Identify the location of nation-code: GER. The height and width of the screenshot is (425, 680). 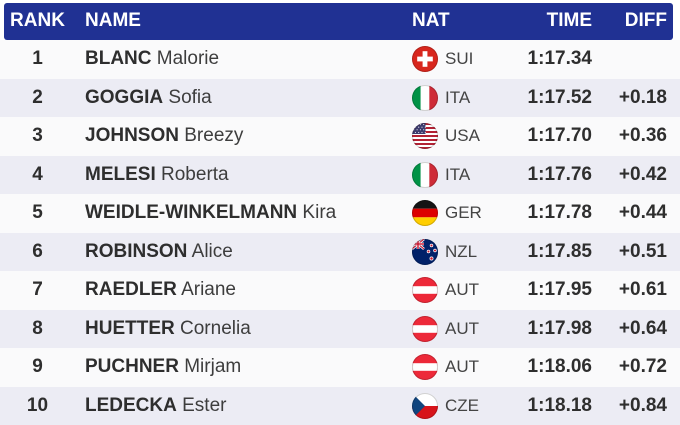
(463, 213).